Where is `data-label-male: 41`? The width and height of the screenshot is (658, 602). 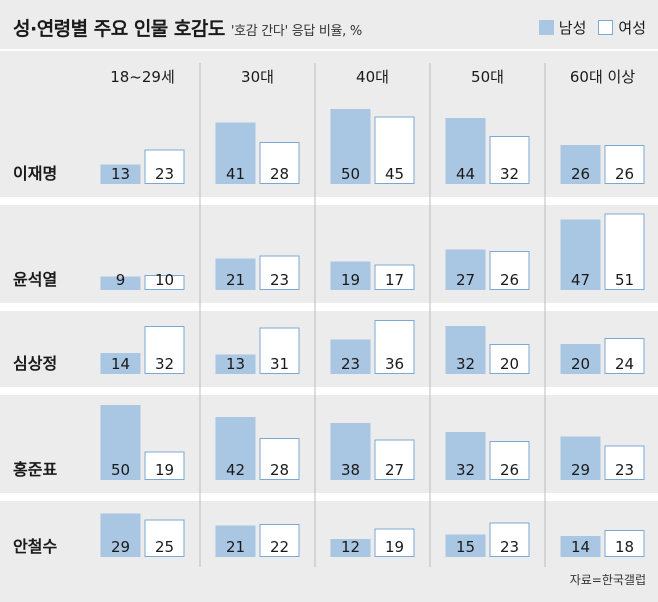
data-label-male: 41 is located at coordinates (235, 174).